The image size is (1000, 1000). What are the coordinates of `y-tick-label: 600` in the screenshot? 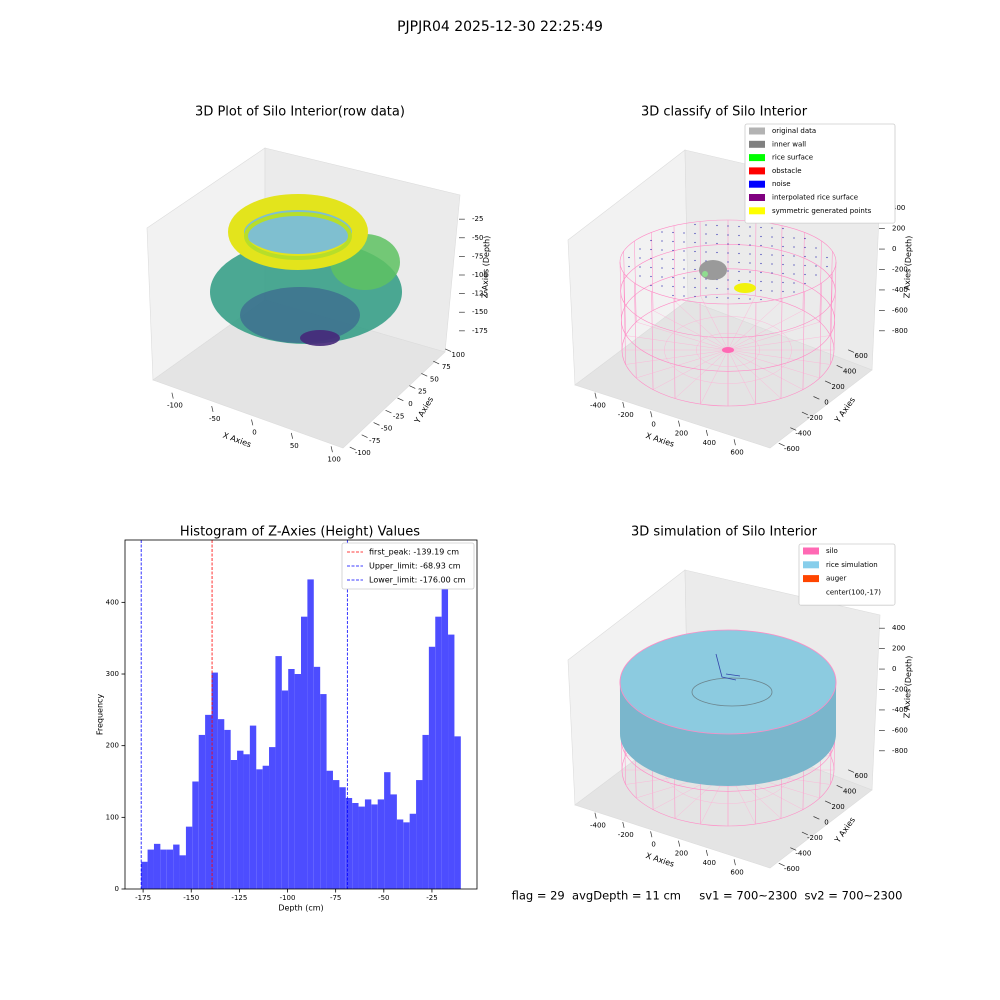 It's located at (861, 776).